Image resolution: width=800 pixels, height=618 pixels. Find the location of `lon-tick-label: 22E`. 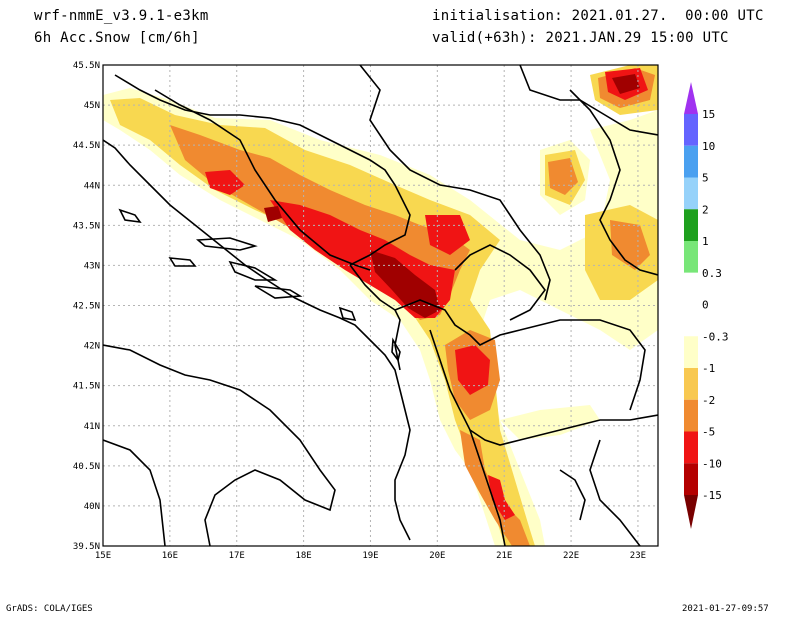

lon-tick-label: 22E is located at coordinates (571, 556).